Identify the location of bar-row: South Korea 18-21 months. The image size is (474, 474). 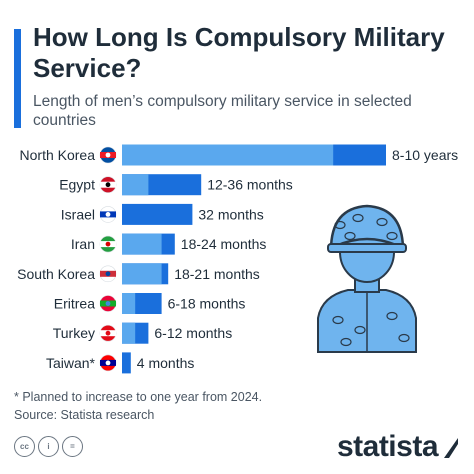
(138, 274).